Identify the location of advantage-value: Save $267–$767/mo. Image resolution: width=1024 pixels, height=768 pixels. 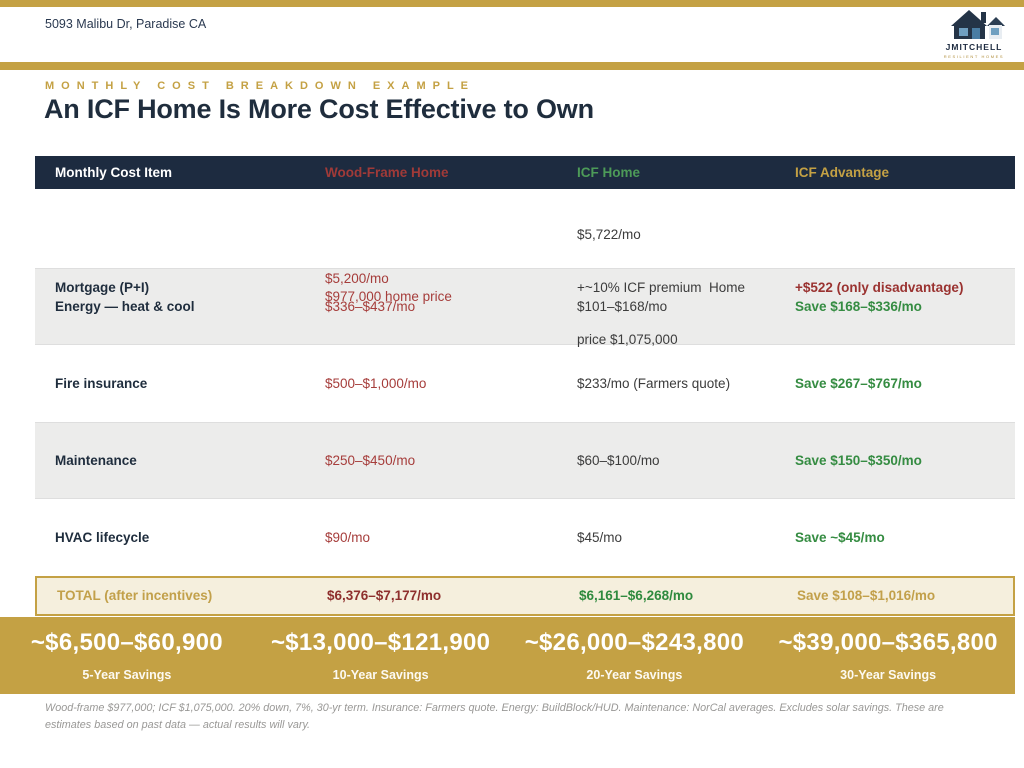
(858, 383).